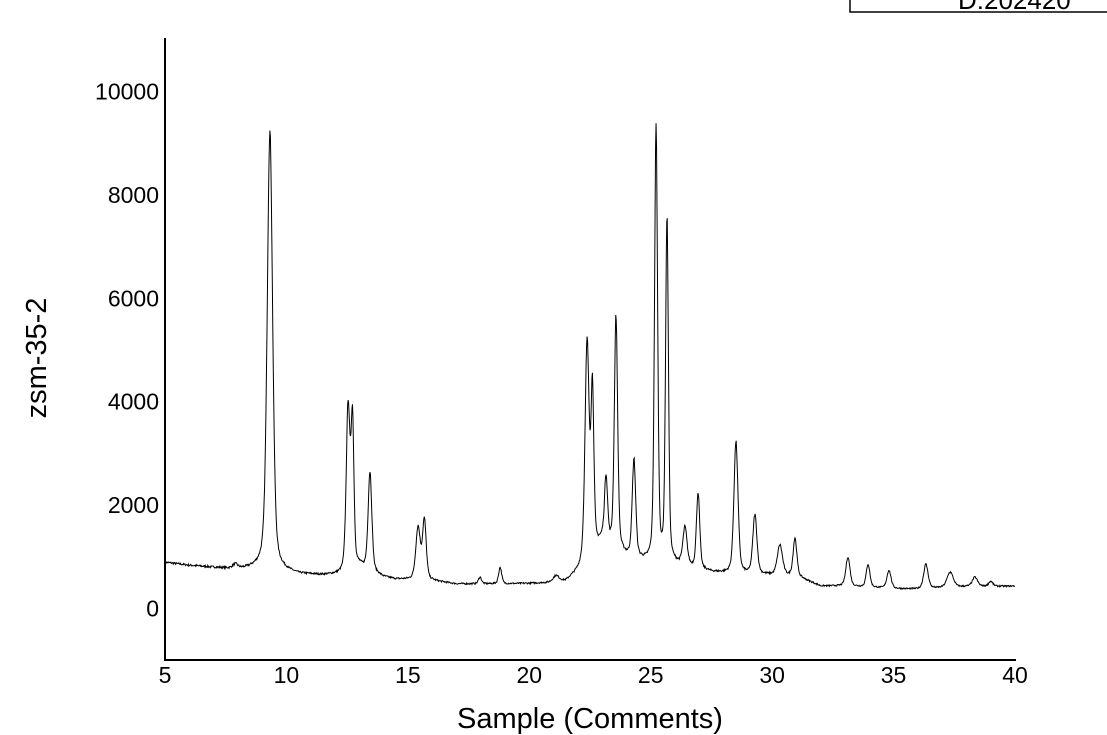 The height and width of the screenshot is (735, 1107). Describe the element at coordinates (133, 195) in the screenshot. I see `y-tick-label: 8000` at that location.